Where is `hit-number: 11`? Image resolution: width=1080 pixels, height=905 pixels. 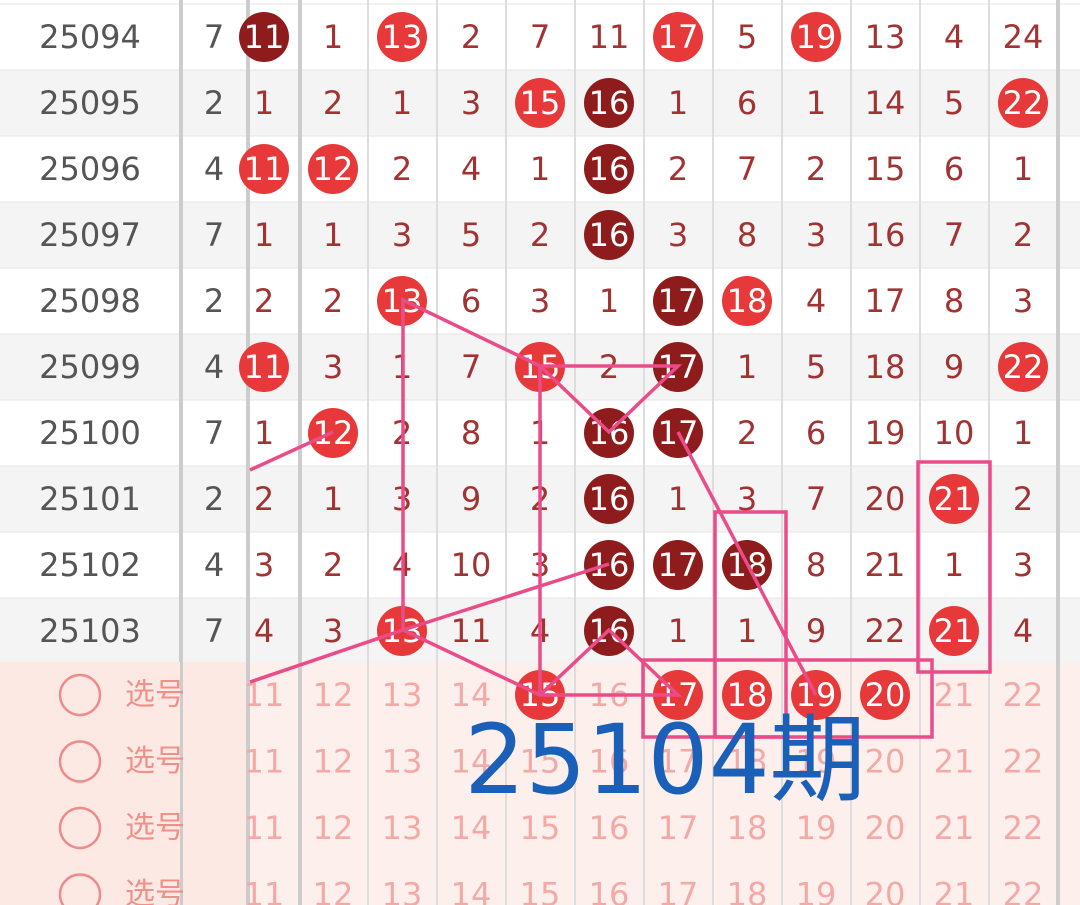 hit-number: 11 is located at coordinates (264, 169).